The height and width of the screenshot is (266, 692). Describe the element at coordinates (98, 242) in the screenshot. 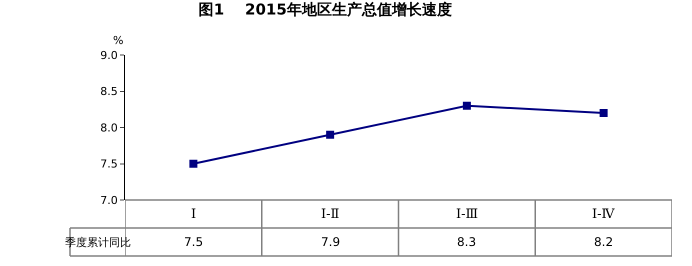

I see `text: 季度累计同比` at that location.